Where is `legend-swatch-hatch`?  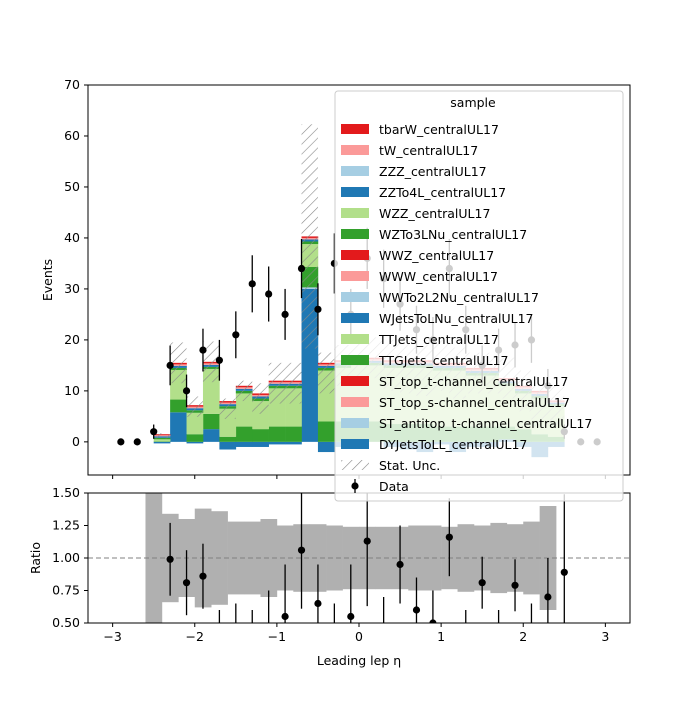 legend-swatch-hatch is located at coordinates (355, 465).